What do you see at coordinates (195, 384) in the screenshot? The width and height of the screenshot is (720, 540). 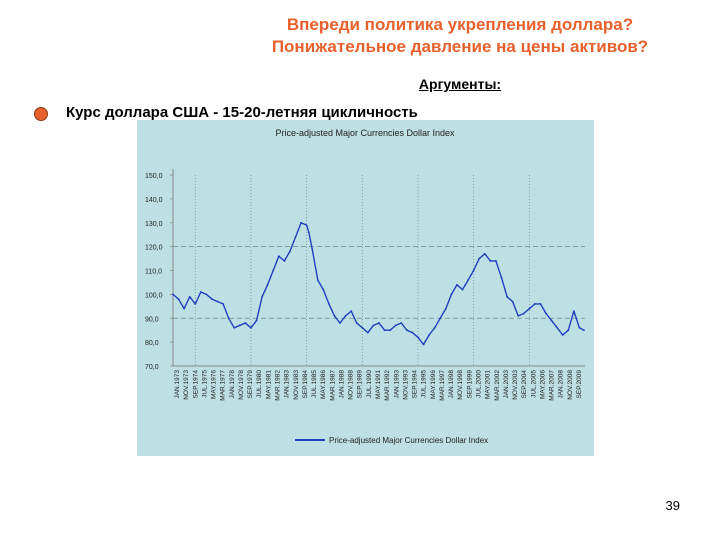 I see `x-tick-label: SEP.1974` at bounding box center [195, 384].